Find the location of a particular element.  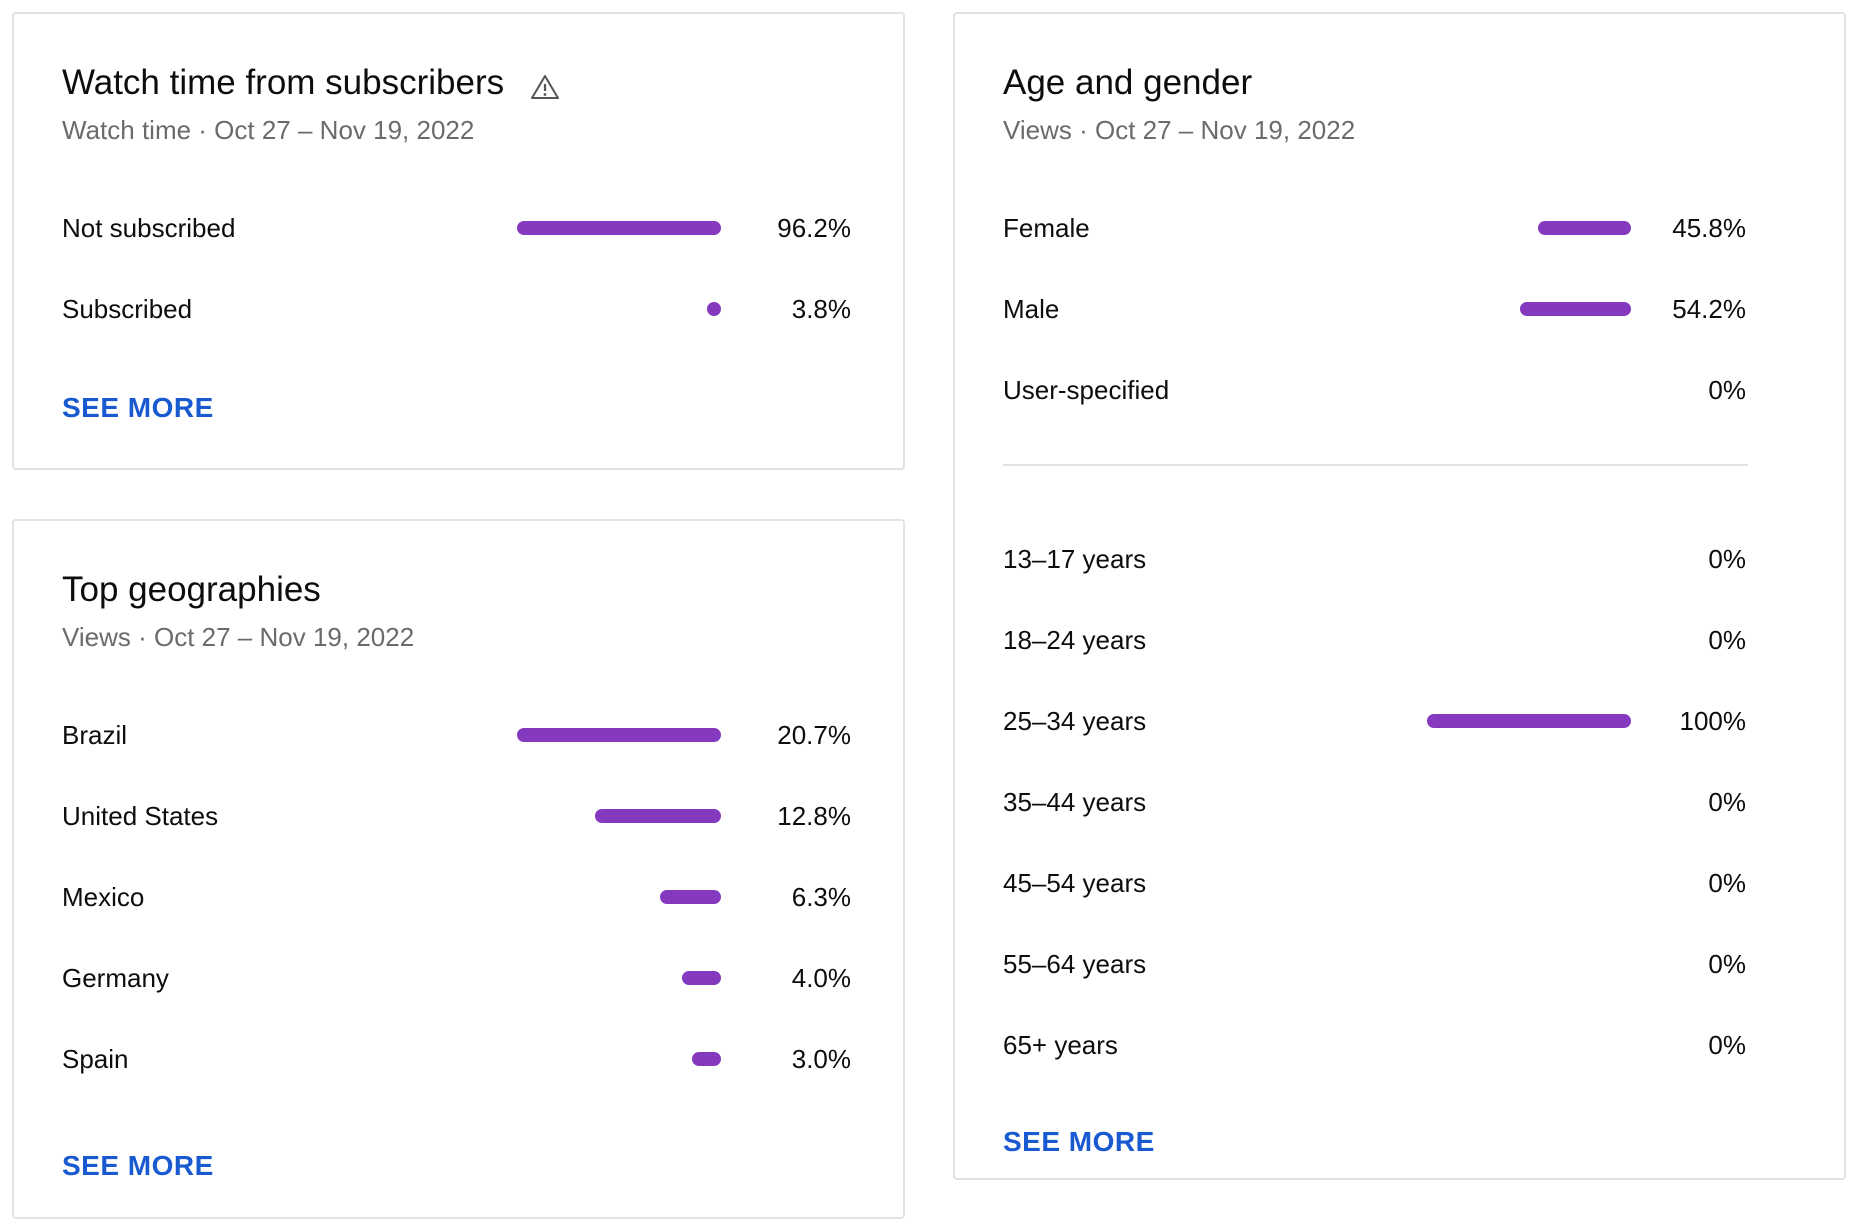

row-value: 20.7% is located at coordinates (814, 735).